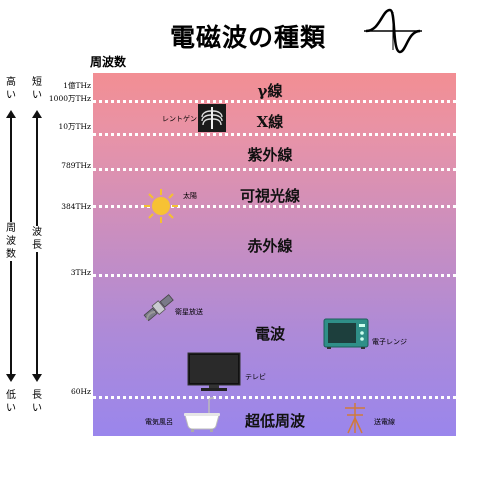 The height and width of the screenshot is (486, 486). I want to click on axis-long-label: 長い, so click(37, 402).